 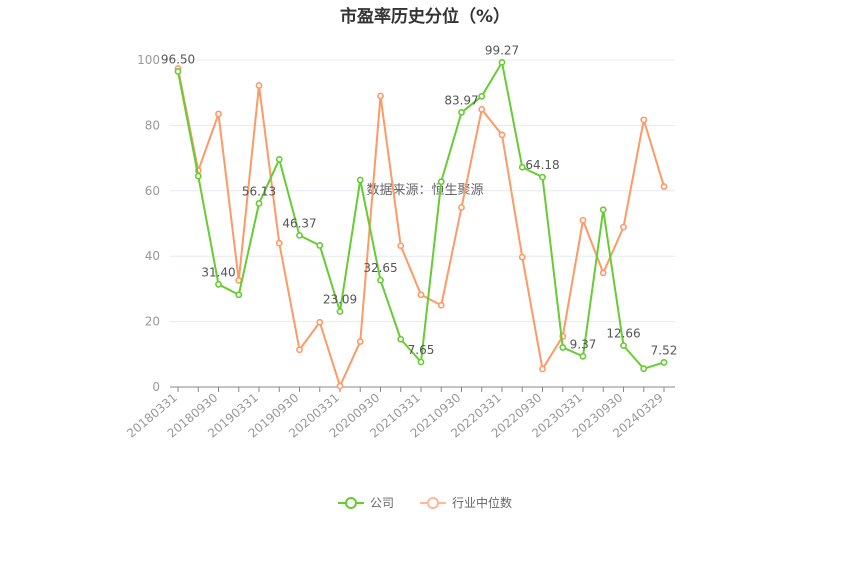 What do you see at coordinates (421, 350) in the screenshot?
I see `data-label-company: 7.65` at bounding box center [421, 350].